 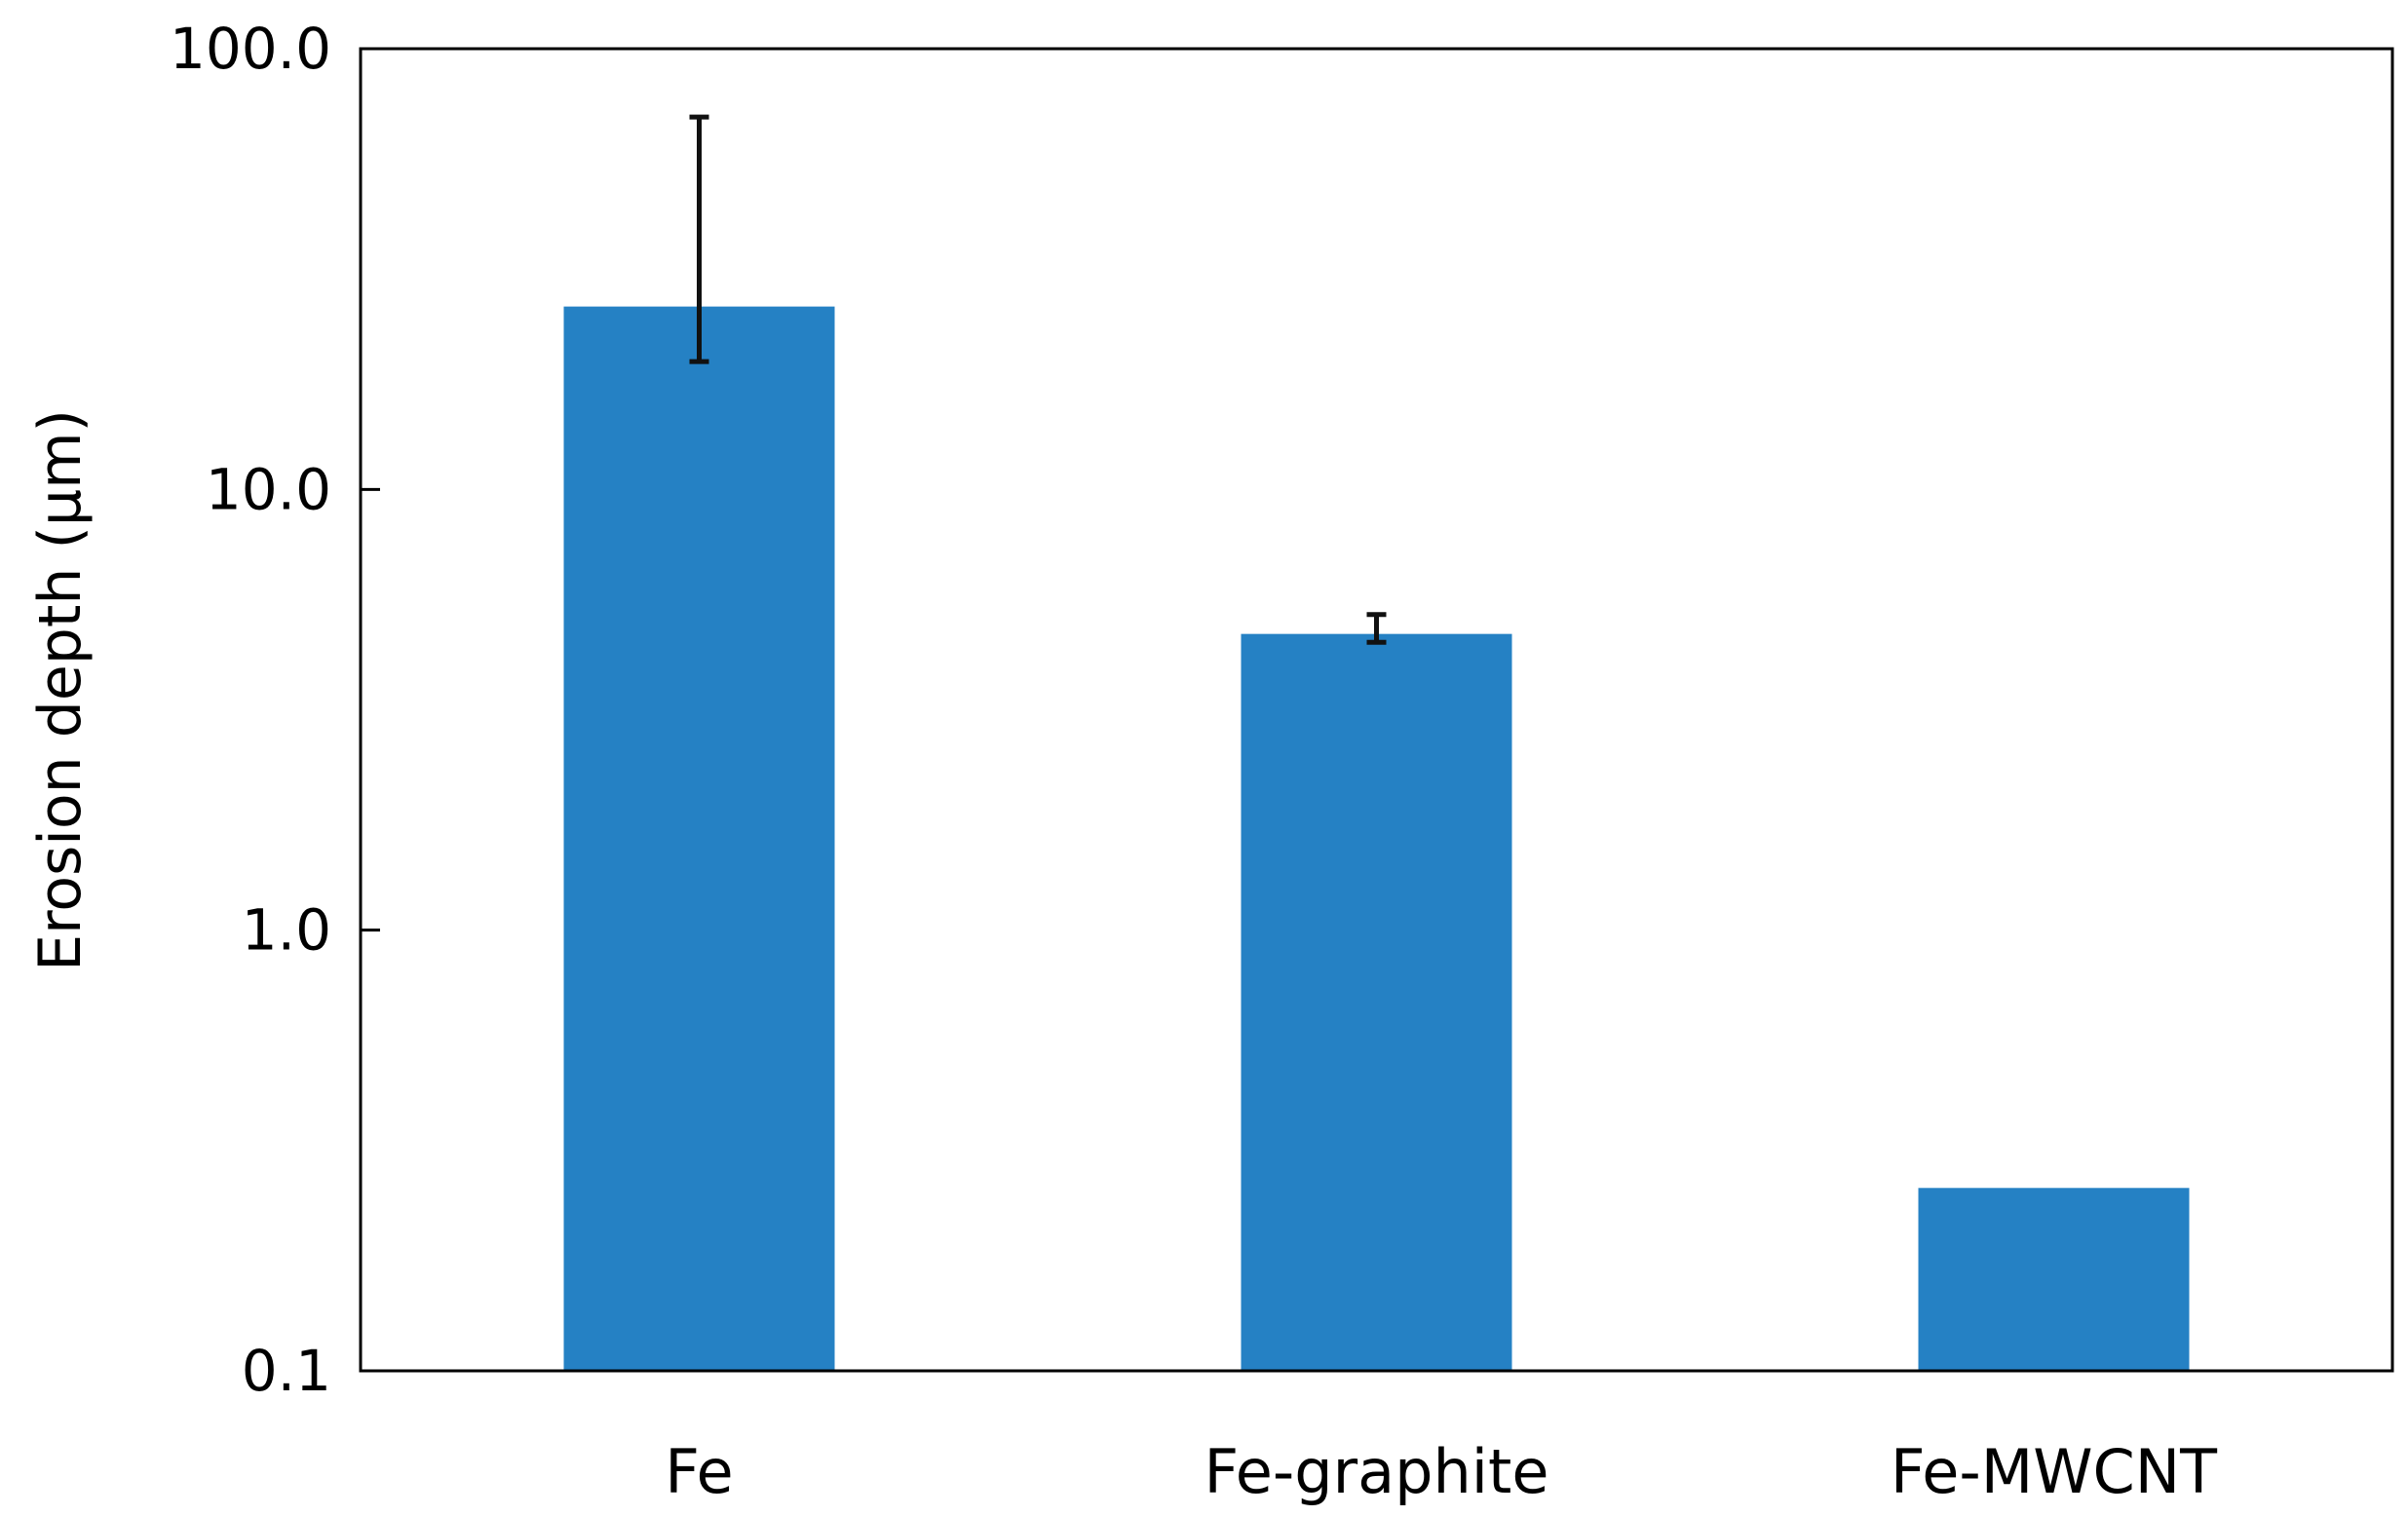 What do you see at coordinates (286, 1371) in the screenshot?
I see `y-tick-label: 0.1` at bounding box center [286, 1371].